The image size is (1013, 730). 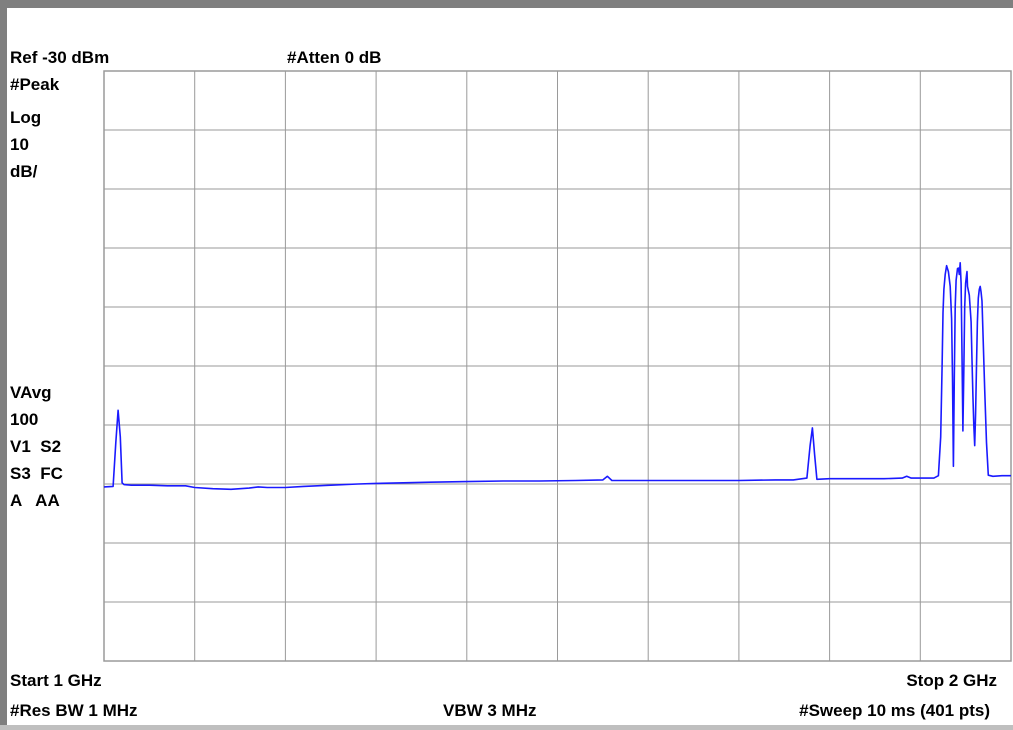 I want to click on flags-row-2: S3 FC, so click(x=36, y=473).